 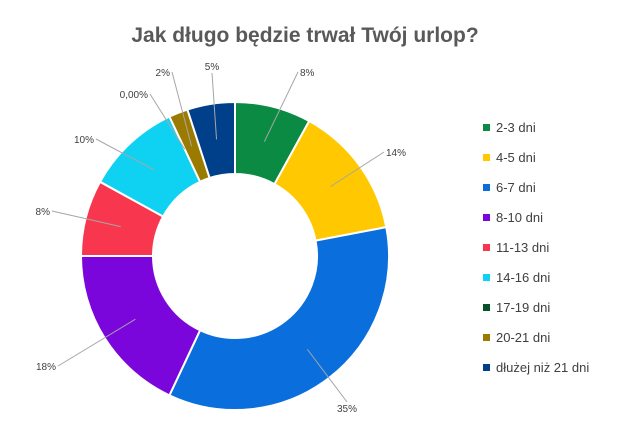 What do you see at coordinates (516, 187) in the screenshot?
I see `legend-label-3: 6-7 dni` at bounding box center [516, 187].